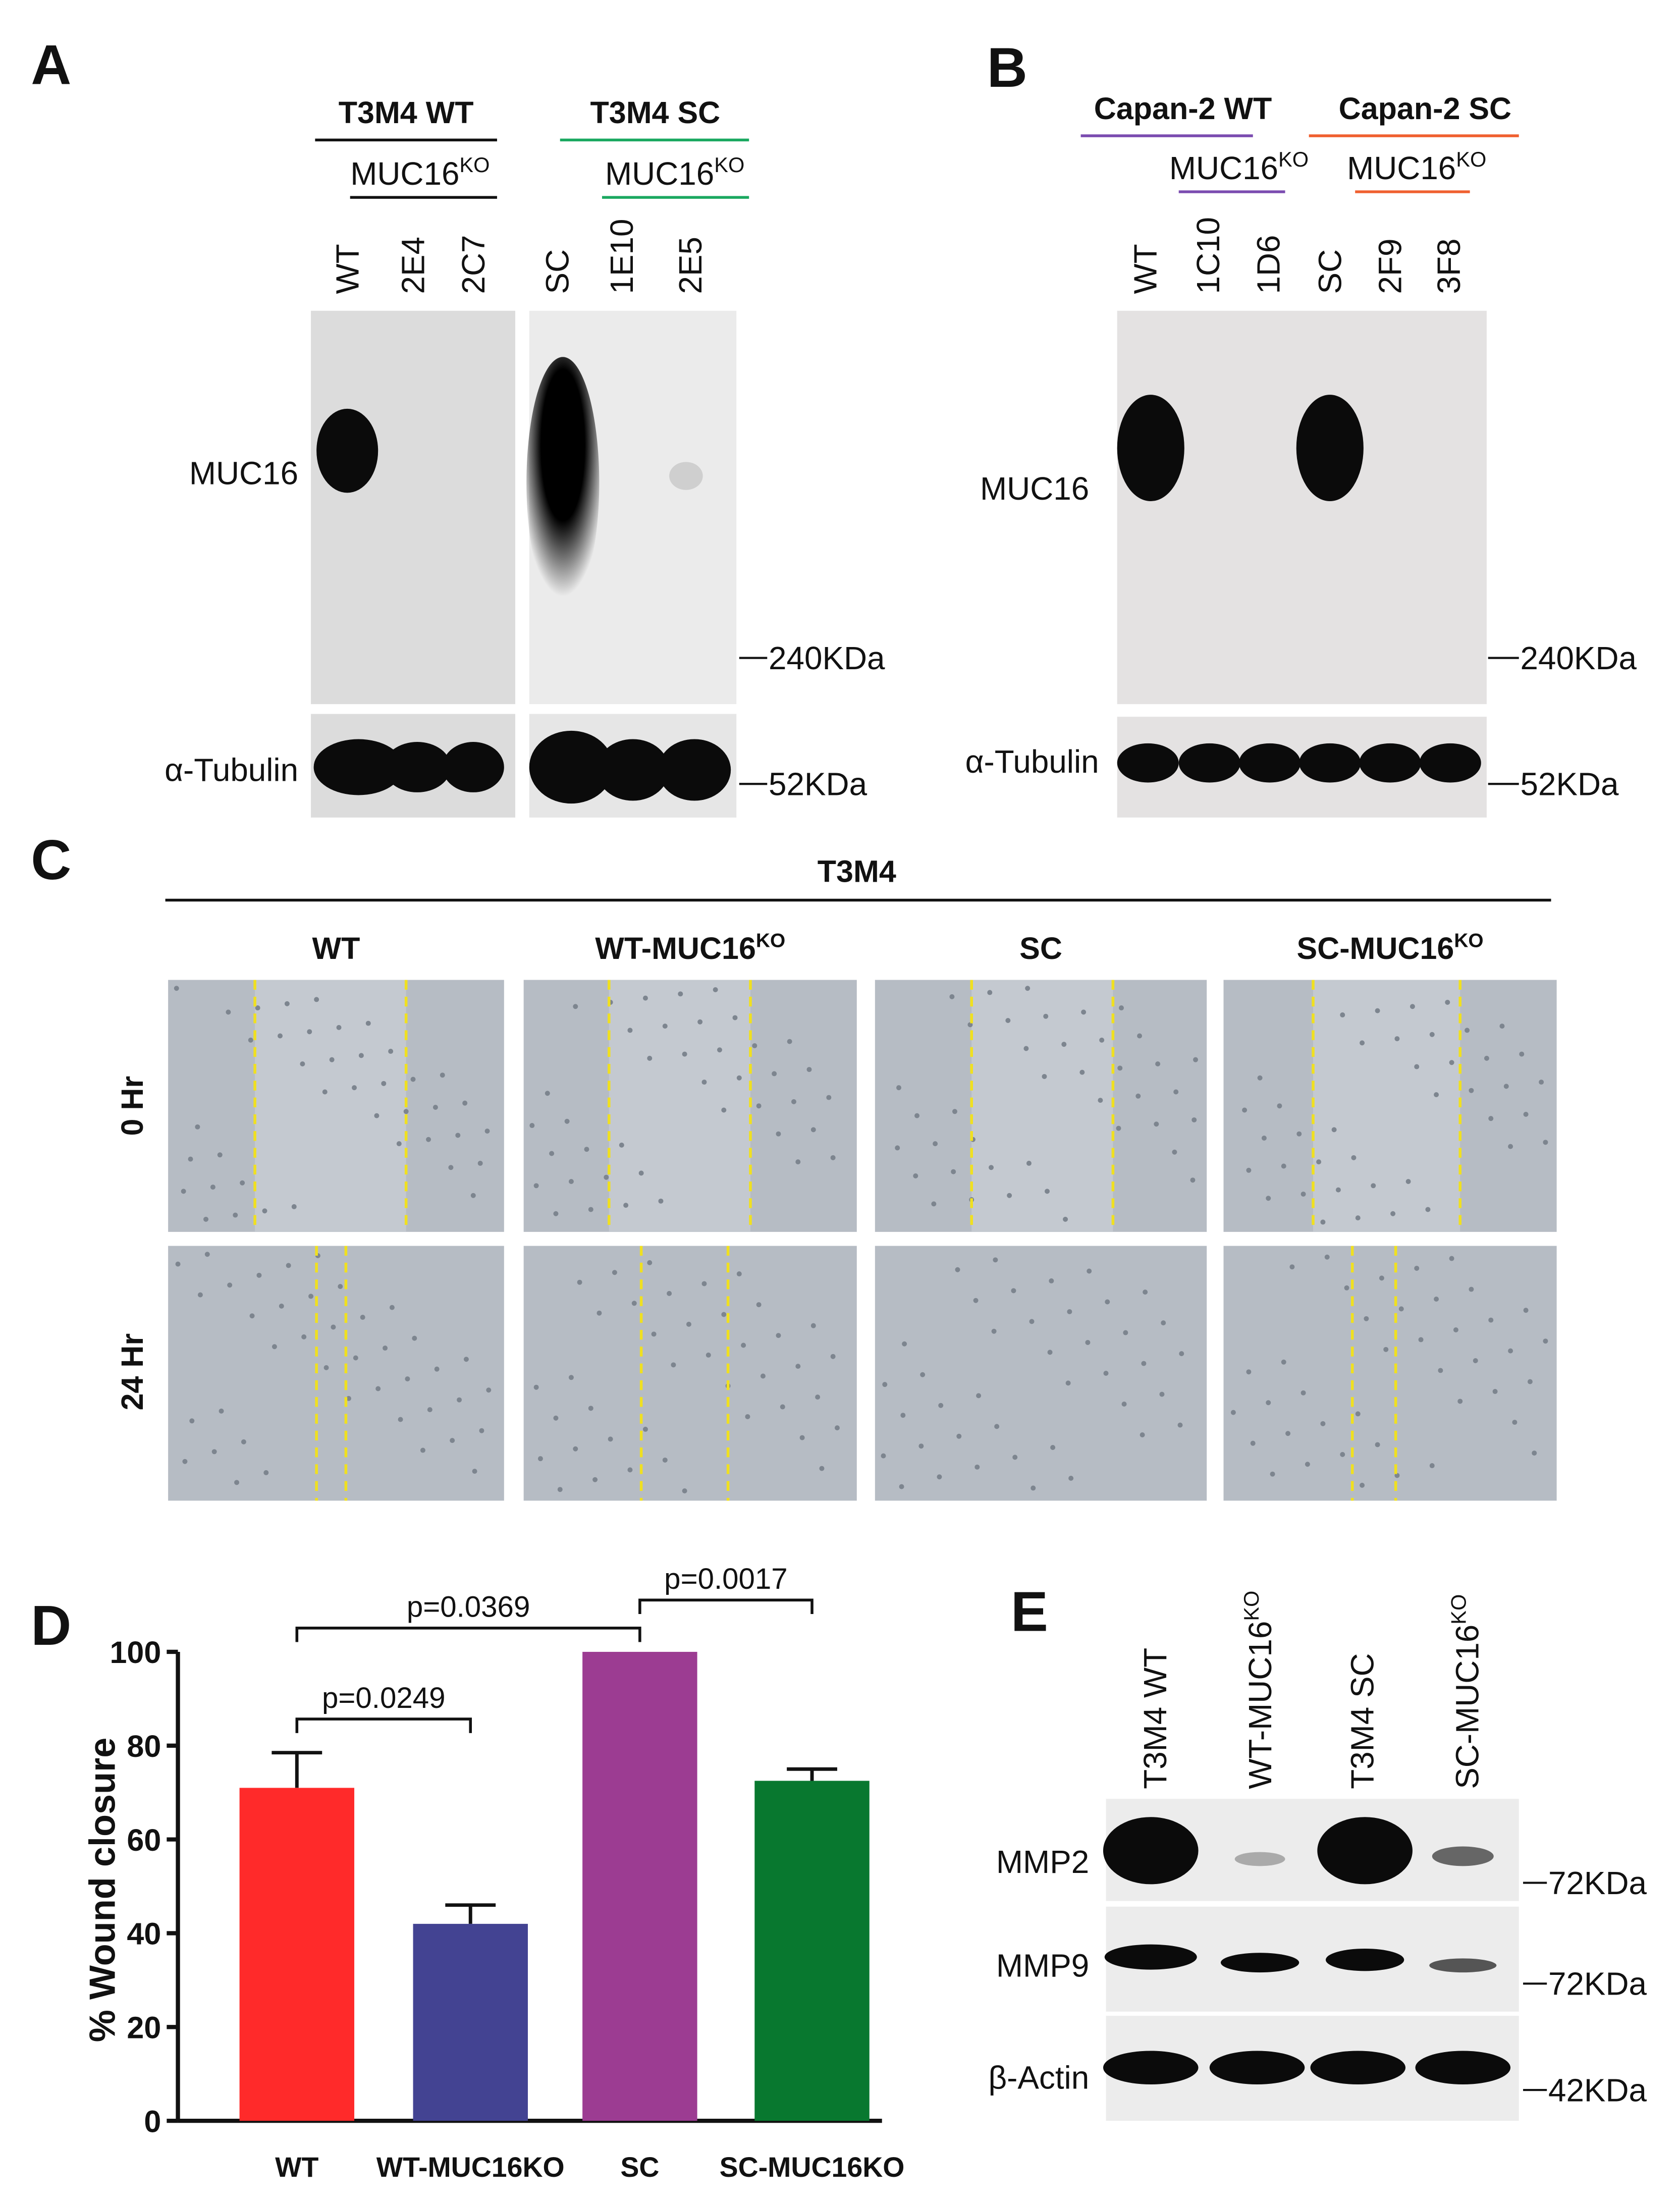  Describe the element at coordinates (1425, 108) in the screenshot. I see `group-title: Capan-2 SC` at that location.